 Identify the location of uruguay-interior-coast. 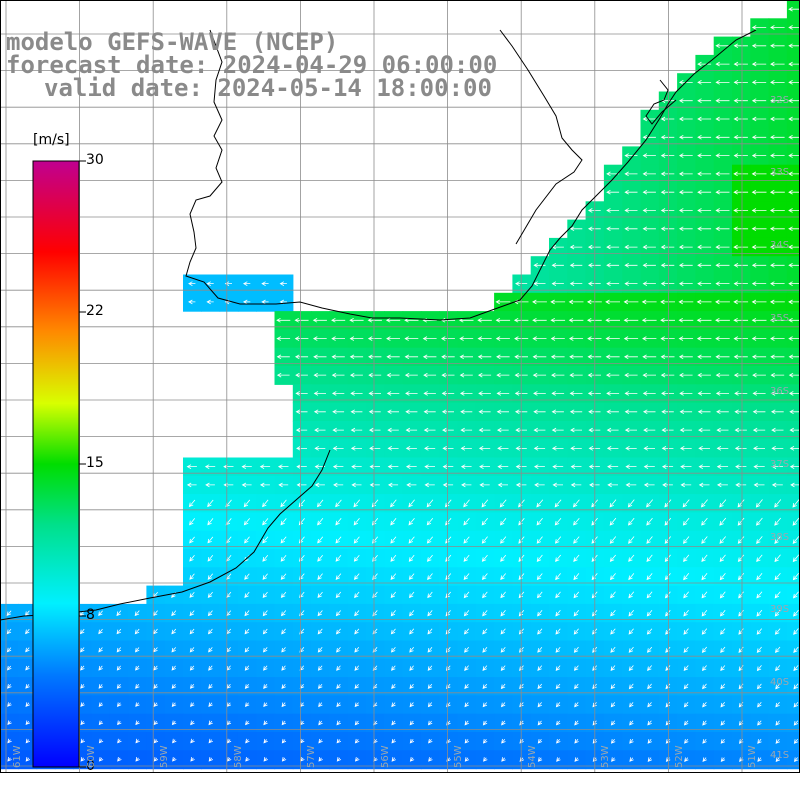
(541, 137).